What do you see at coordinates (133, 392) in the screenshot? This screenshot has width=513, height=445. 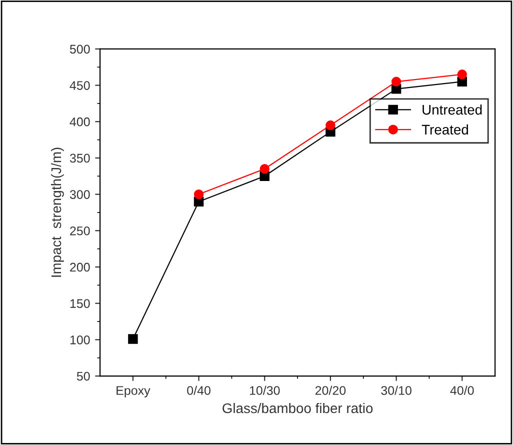 I see `x-tick-label: Epoxy` at bounding box center [133, 392].